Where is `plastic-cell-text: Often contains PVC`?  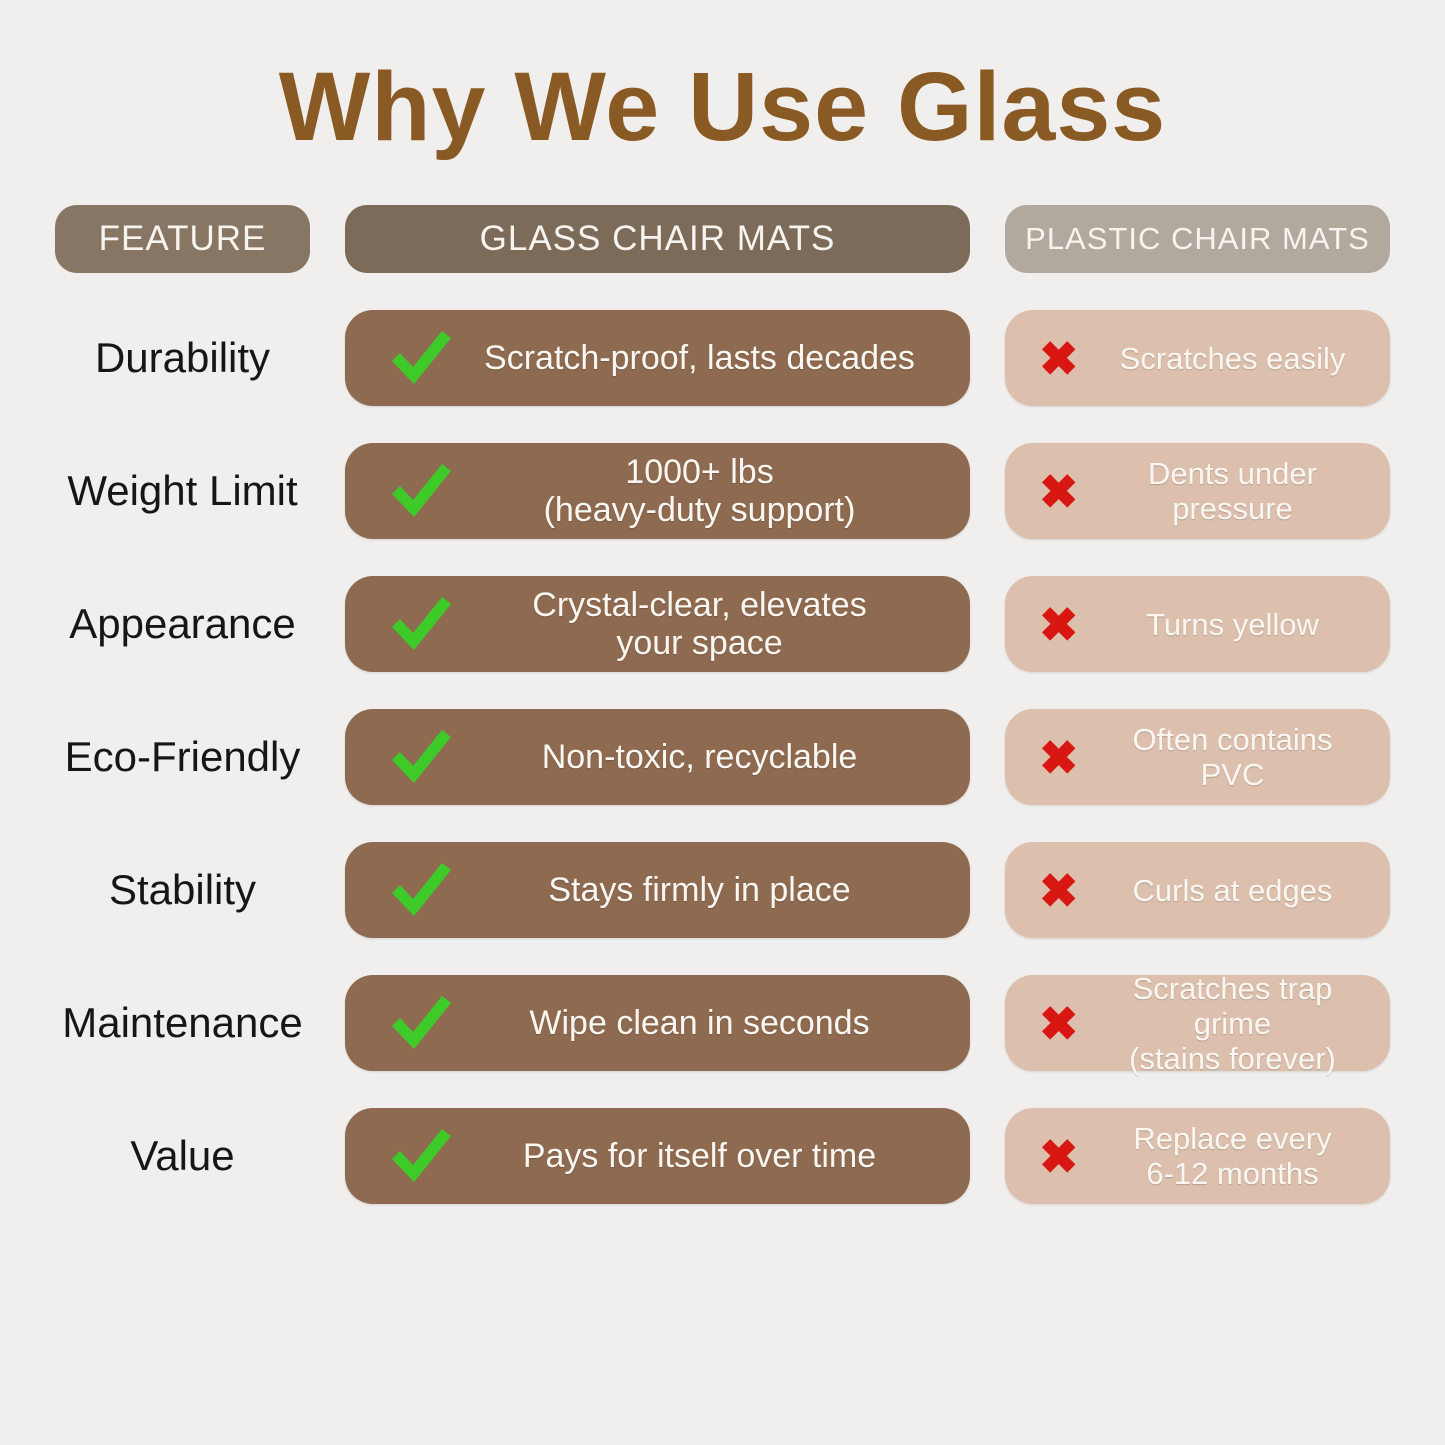 plastic-cell-text: Often contains PVC is located at coordinates (1232, 757).